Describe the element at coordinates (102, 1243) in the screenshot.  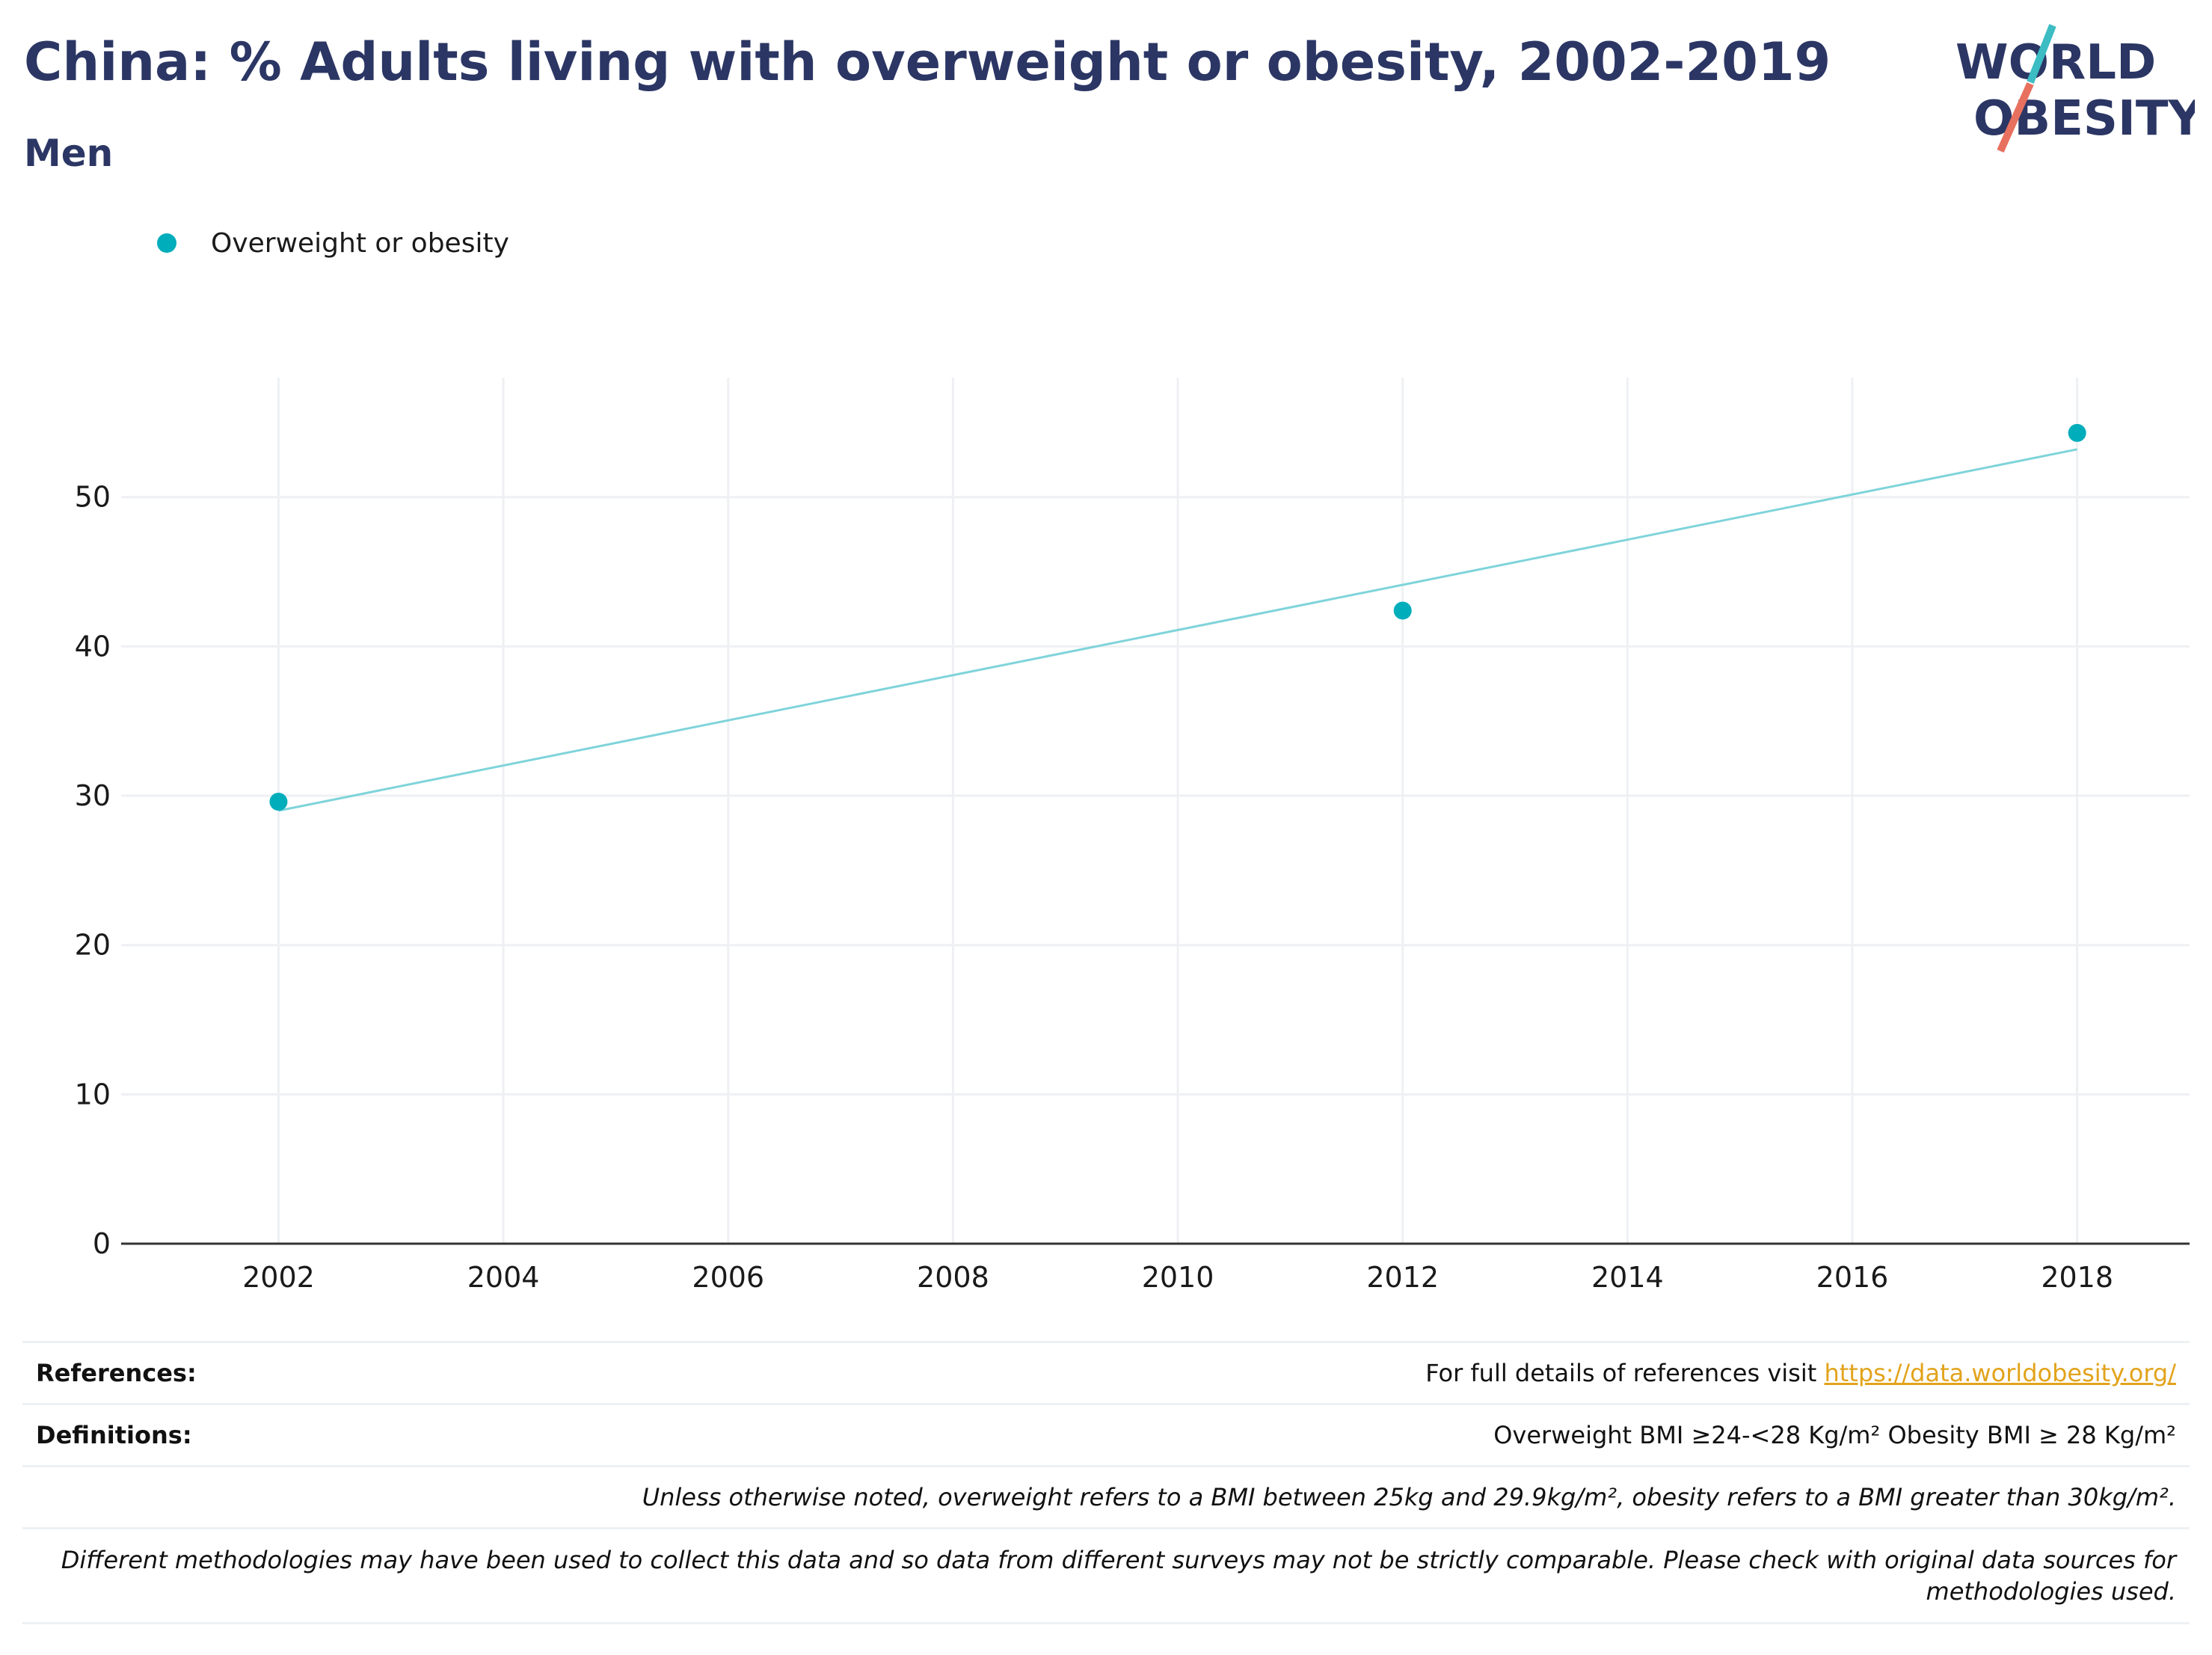
I see `y-tick-label: 0` at that location.